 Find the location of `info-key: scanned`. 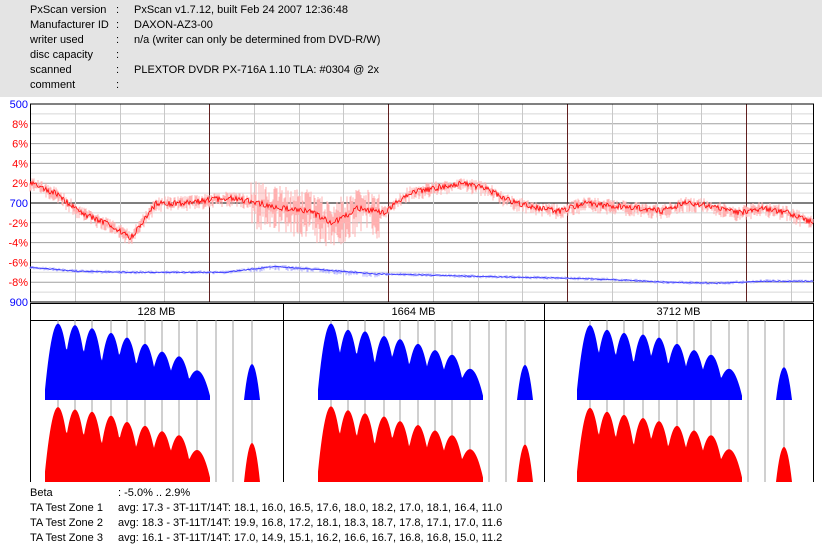

info-key: scanned is located at coordinates (51, 70).